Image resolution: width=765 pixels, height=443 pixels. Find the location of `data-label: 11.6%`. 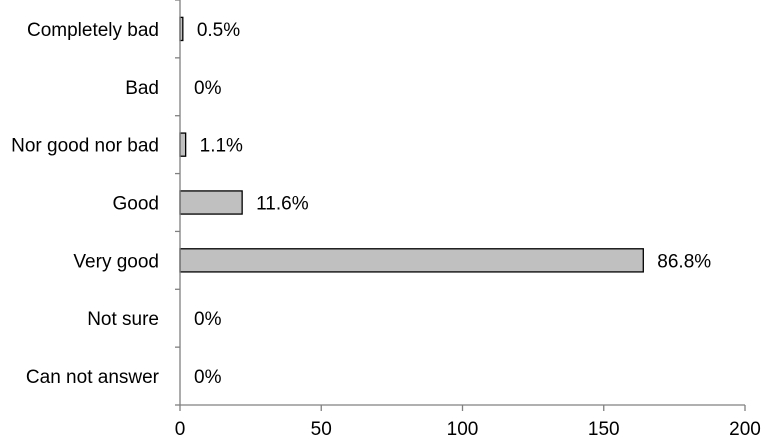

data-label: 11.6% is located at coordinates (282, 204).